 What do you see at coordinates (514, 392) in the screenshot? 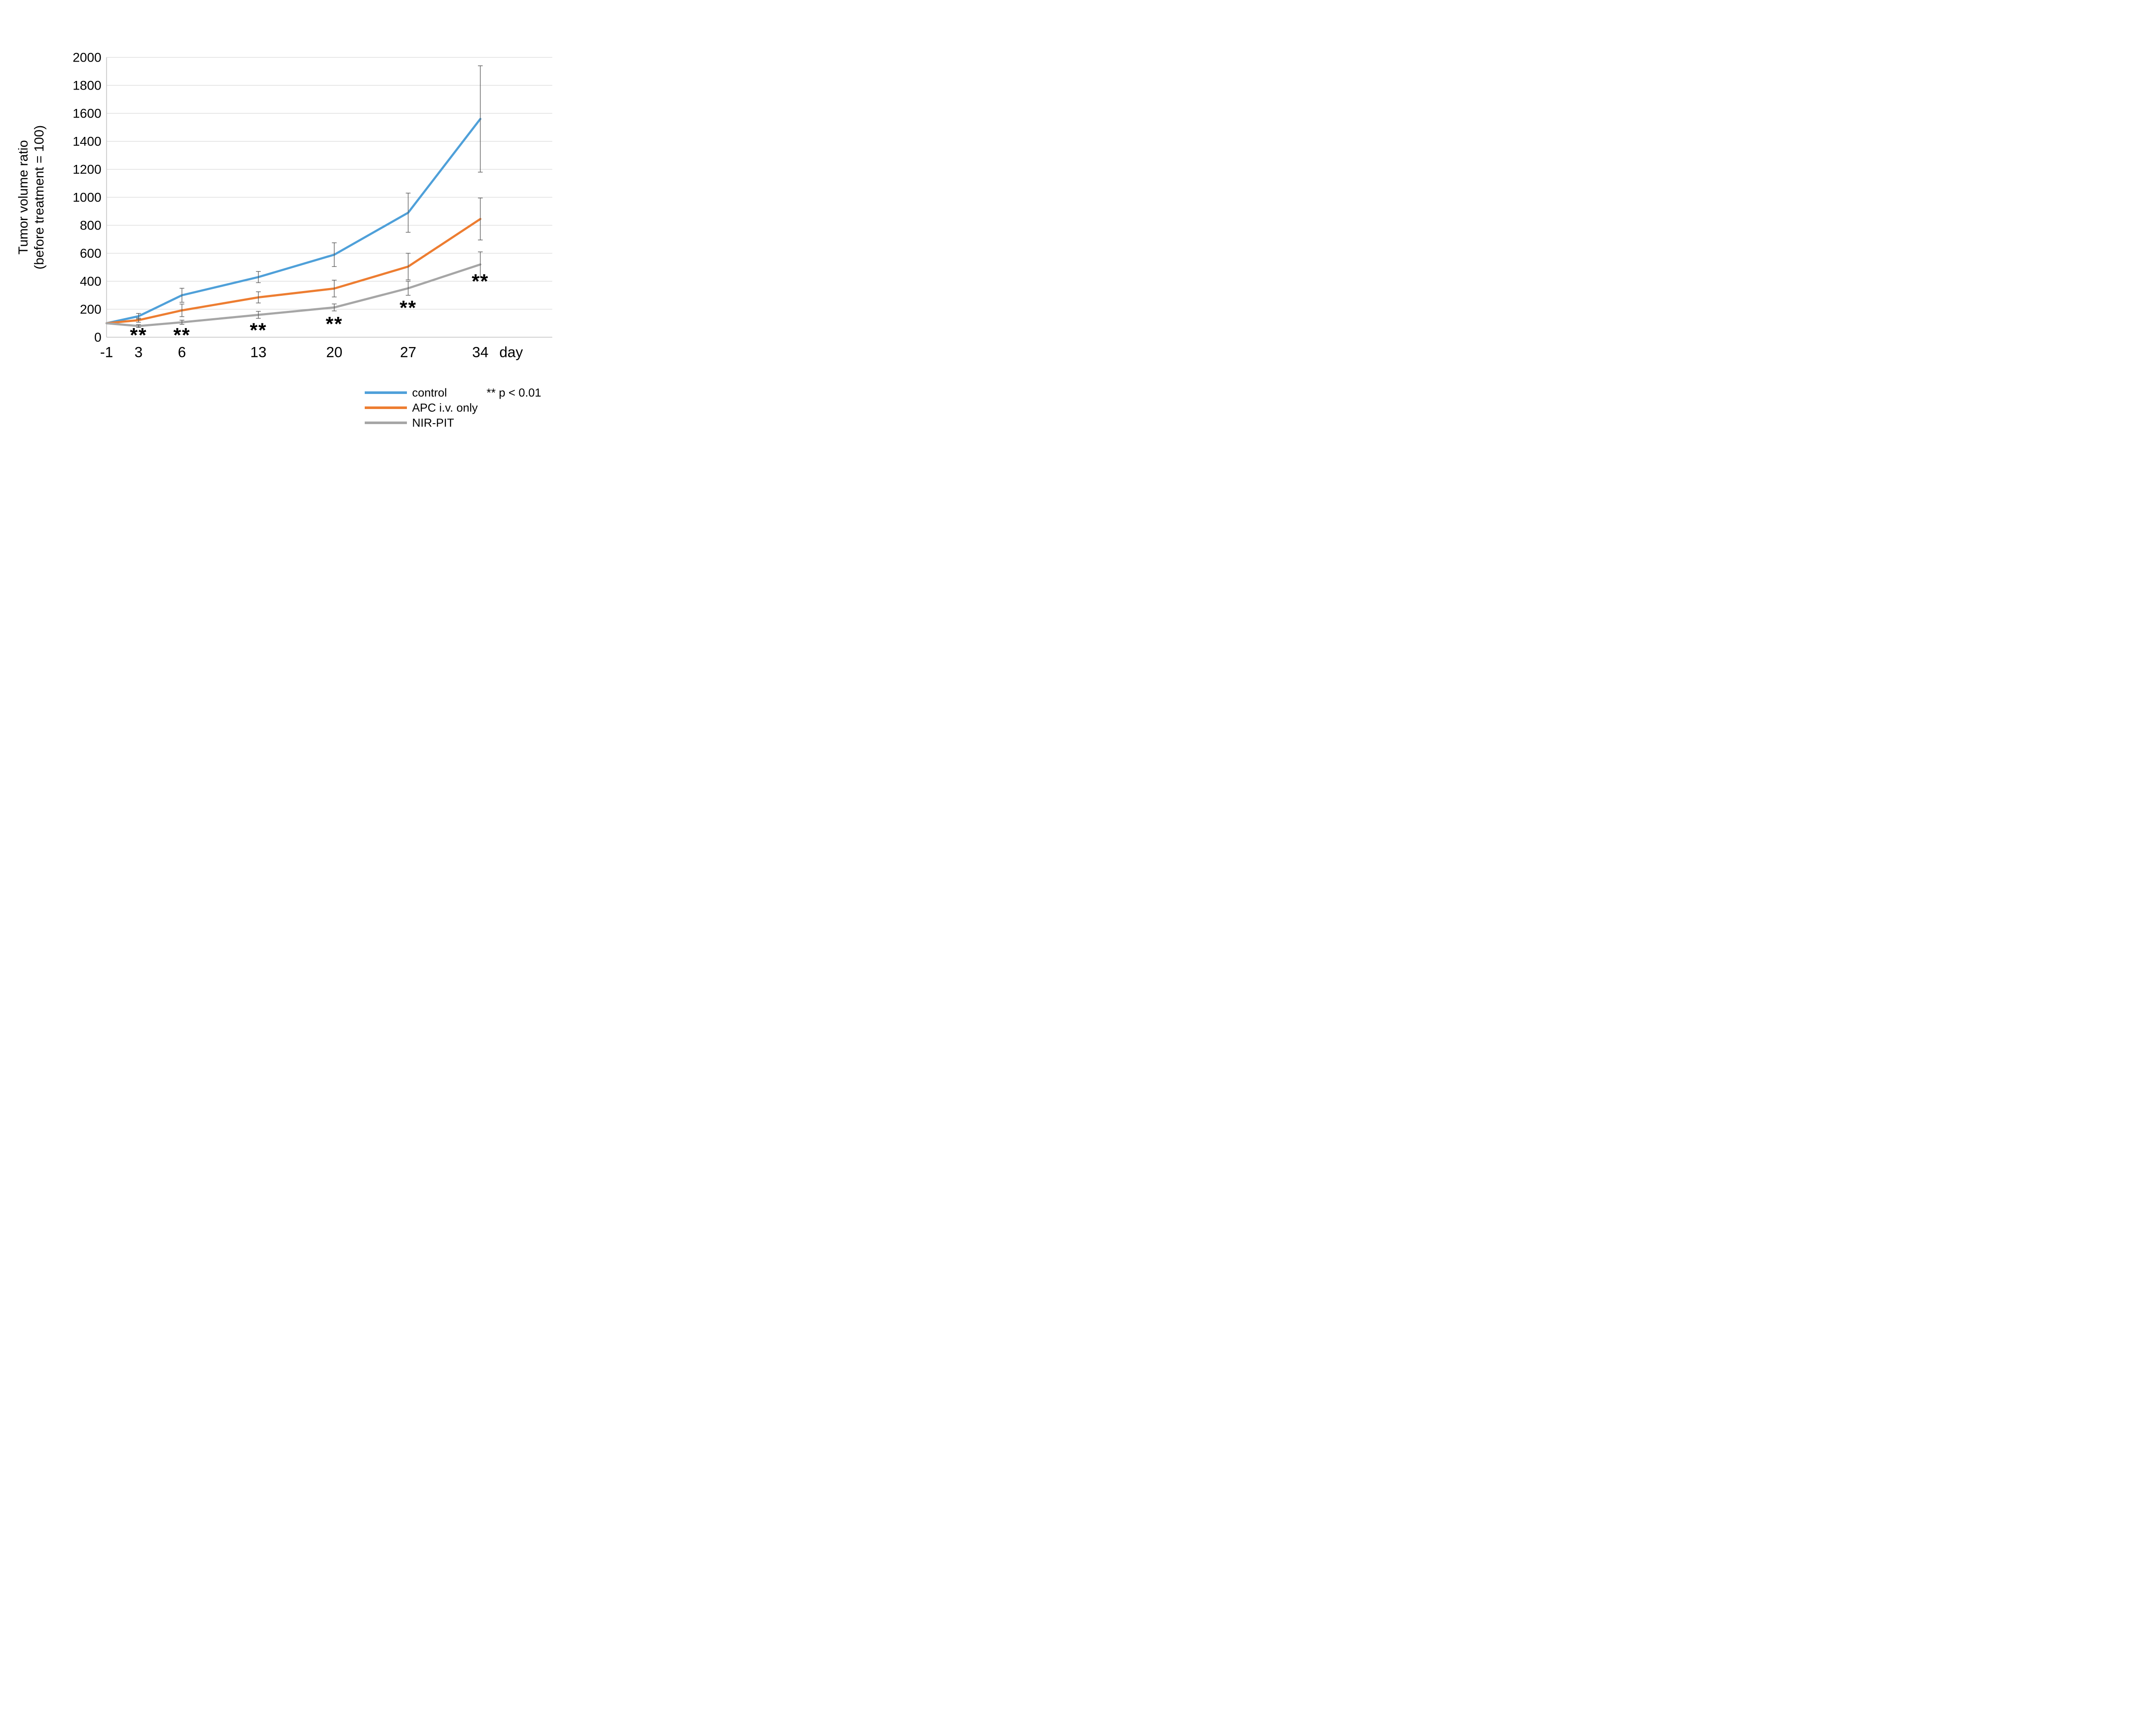
I see `significance-note: ** p < 0.01` at bounding box center [514, 392].